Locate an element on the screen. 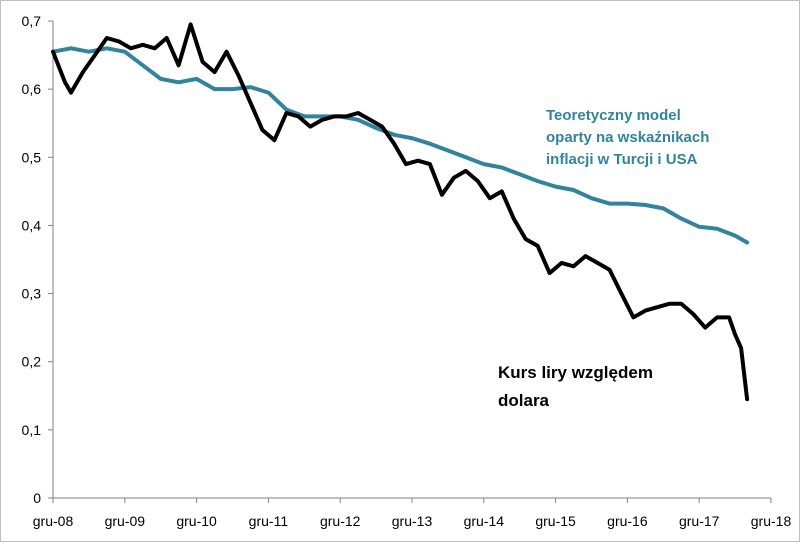 Image resolution: width=800 pixels, height=543 pixels. annotation-model-line: oparty na wskaźnikach is located at coordinates (628, 137).